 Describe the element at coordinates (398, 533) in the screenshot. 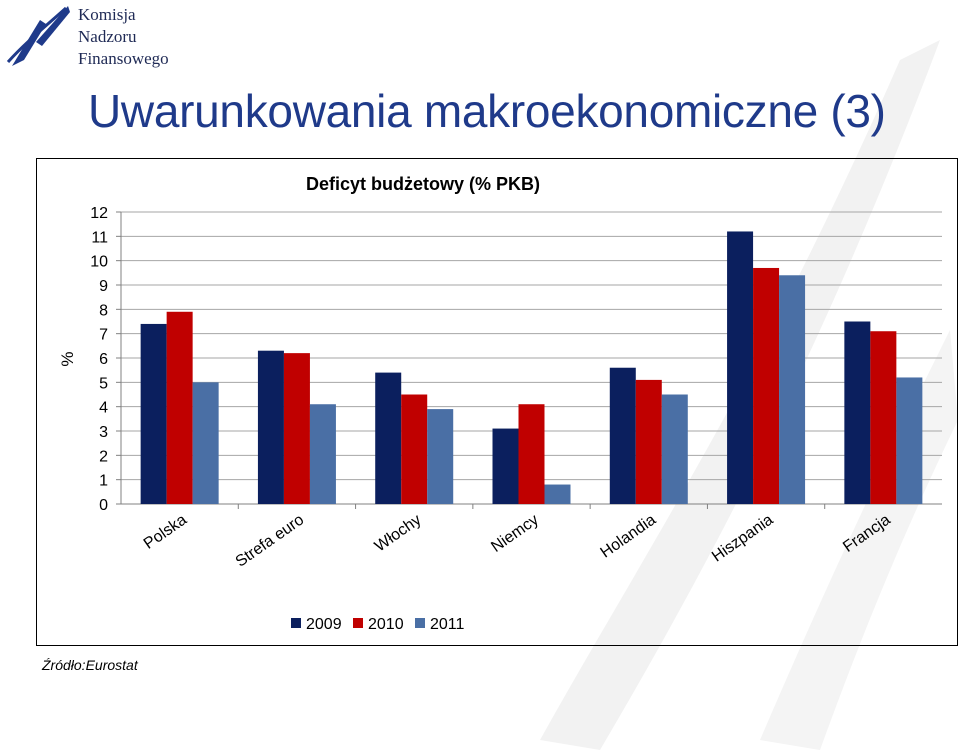

I see `x-tick-label: Włochy` at that location.